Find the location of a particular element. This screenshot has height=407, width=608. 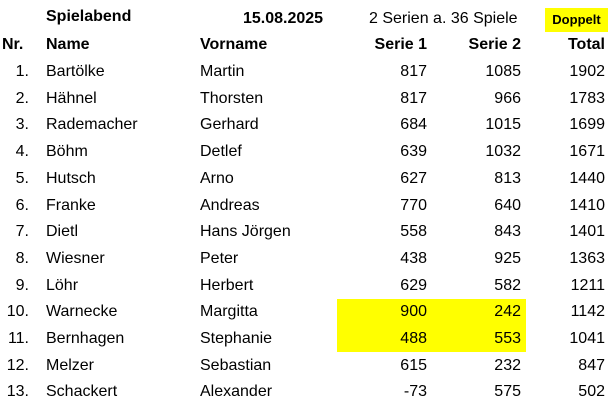

series-info: 2 Serien a. 36 Spiele is located at coordinates (443, 18).